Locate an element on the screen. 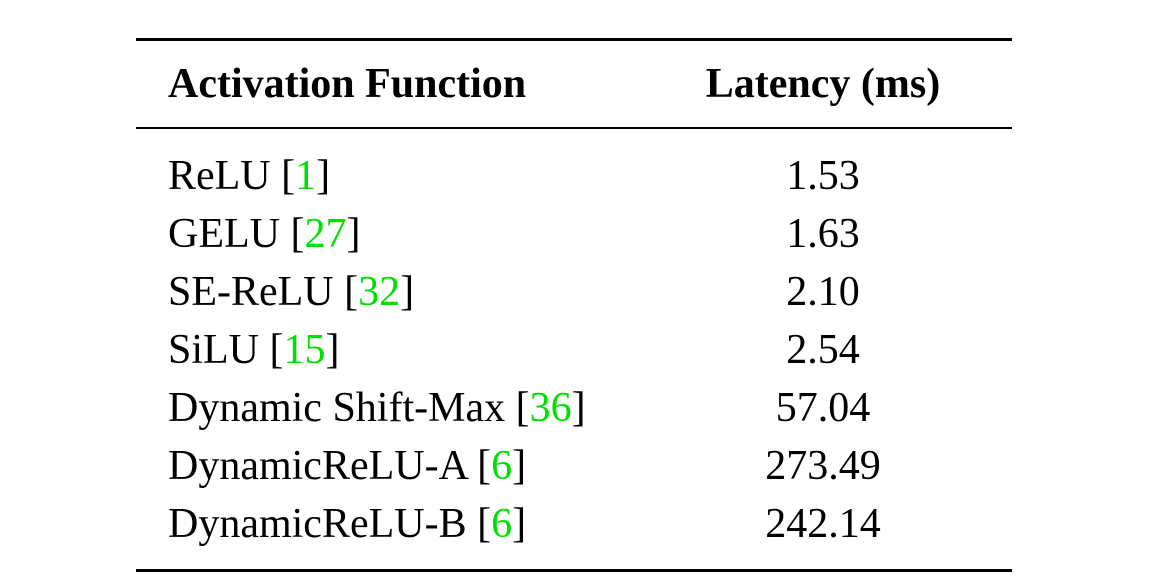  activation-cell: Dynamic Shift-Max [36] is located at coordinates (377, 408).